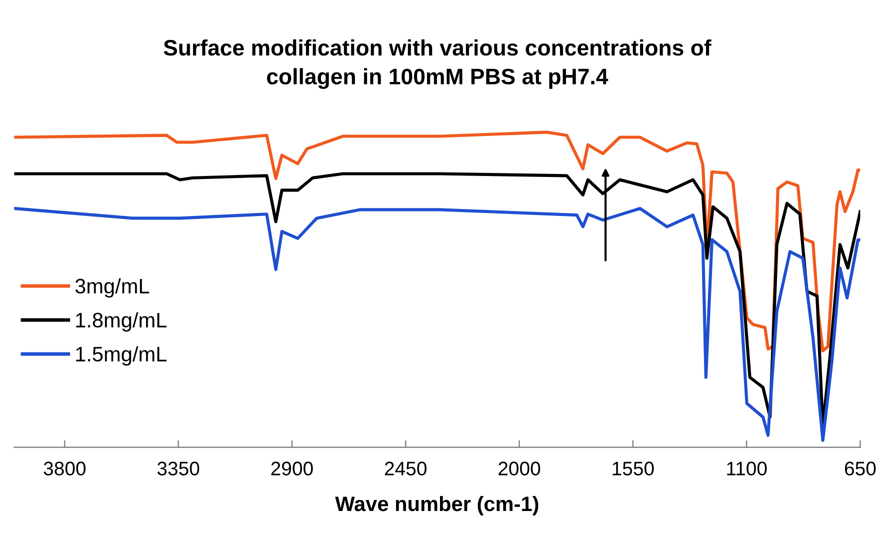 The width and height of the screenshot is (885, 557). I want to click on legend-label: 1.8mg/mL, so click(121, 322).